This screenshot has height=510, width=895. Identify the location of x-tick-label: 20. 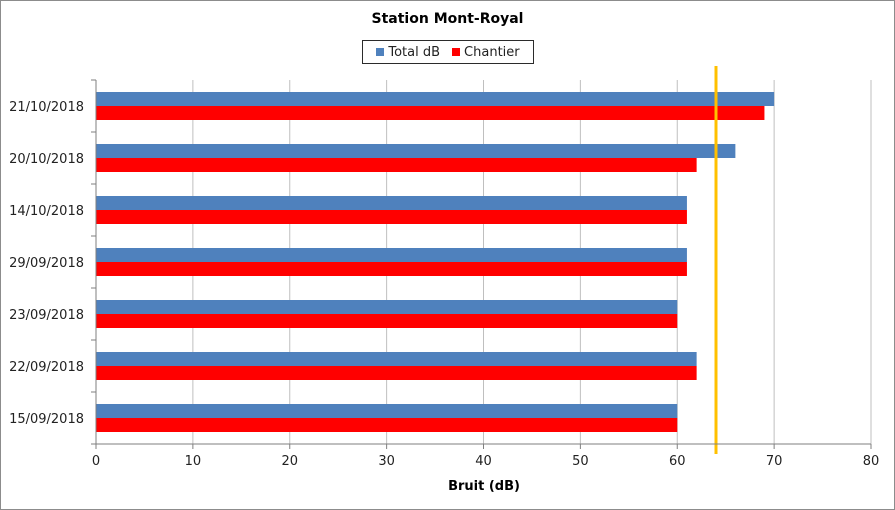
(289, 461).